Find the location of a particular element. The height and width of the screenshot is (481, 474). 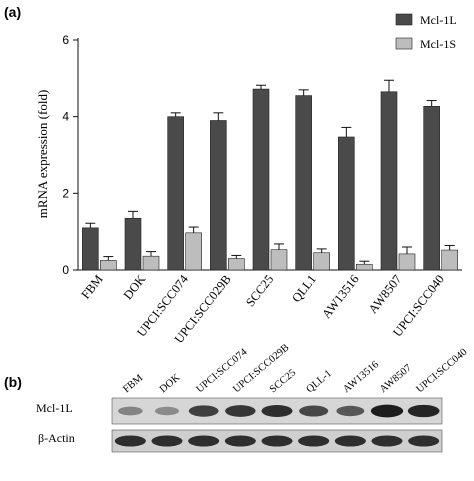

bar-mcl-1s-qll1 is located at coordinates (321, 261).